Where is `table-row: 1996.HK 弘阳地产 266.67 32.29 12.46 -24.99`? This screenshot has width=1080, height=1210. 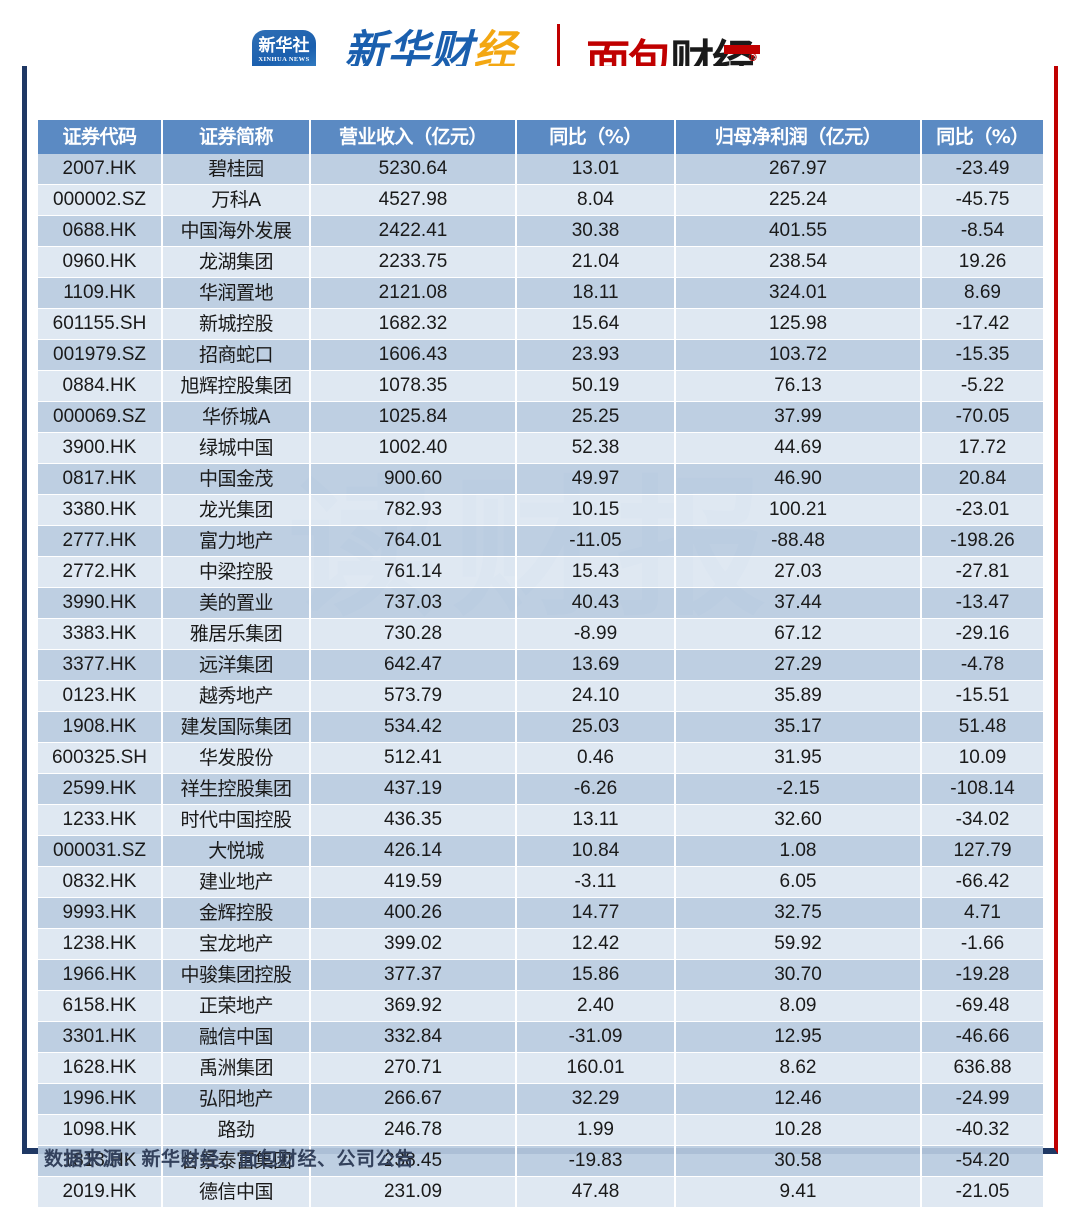
table-row: 1996.HK 弘阳地产 266.67 32.29 12.46 -24.99 is located at coordinates (540, 1099).